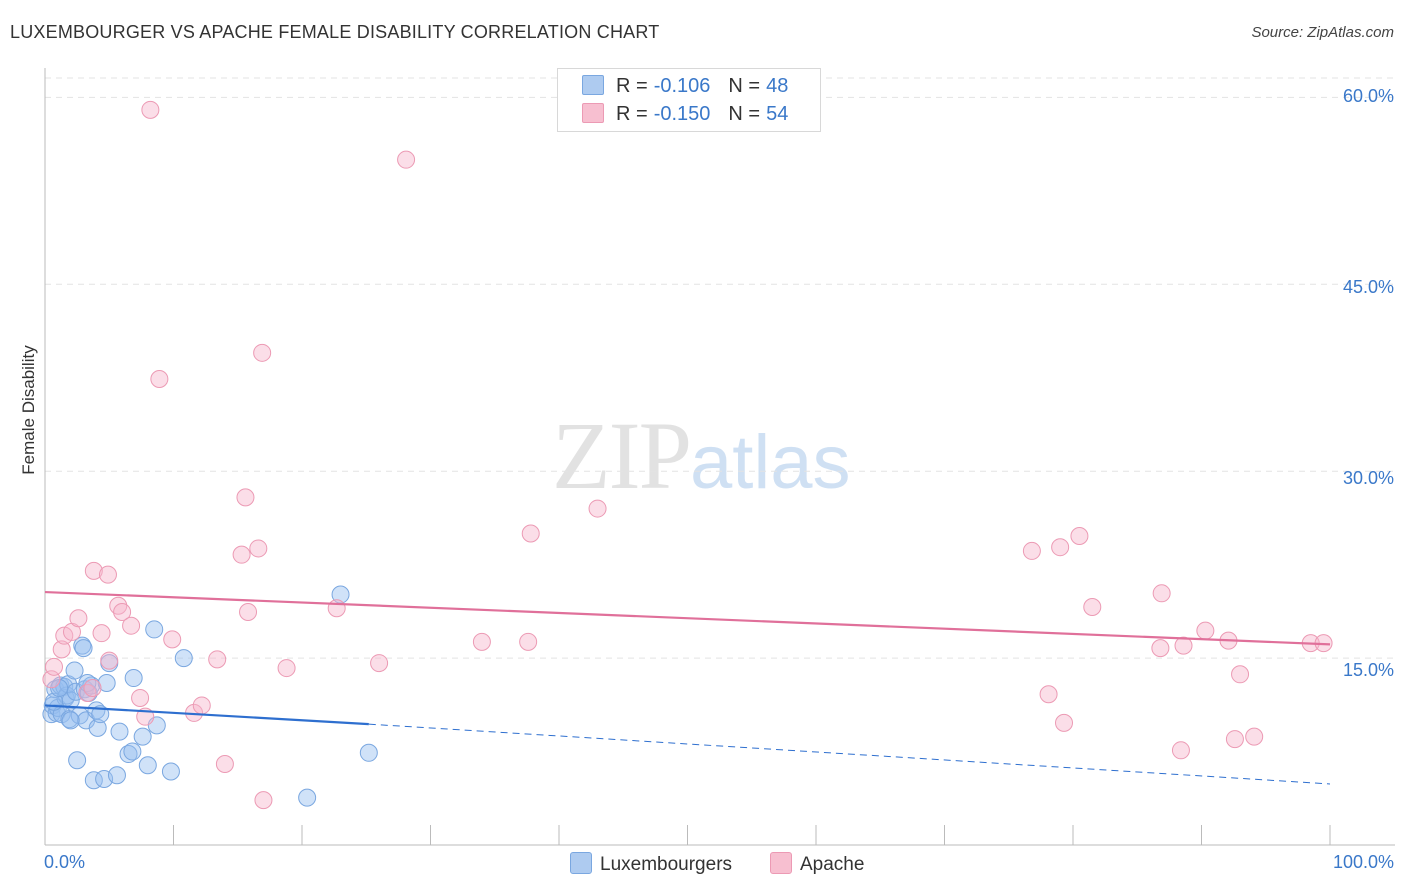 The image size is (1406, 892). Describe the element at coordinates (770, 462) in the screenshot. I see `watermark-atlas: atlas` at that location.